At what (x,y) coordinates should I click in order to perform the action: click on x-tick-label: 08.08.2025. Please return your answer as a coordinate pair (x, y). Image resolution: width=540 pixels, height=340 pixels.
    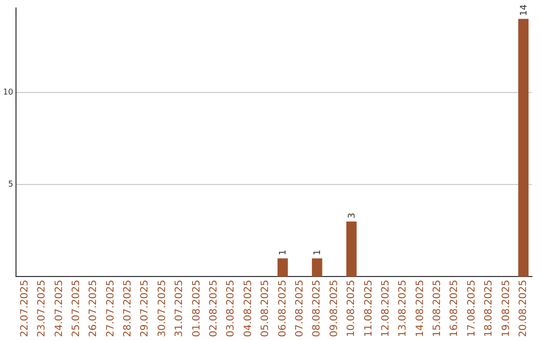
    Looking at the image, I should click on (317, 309).